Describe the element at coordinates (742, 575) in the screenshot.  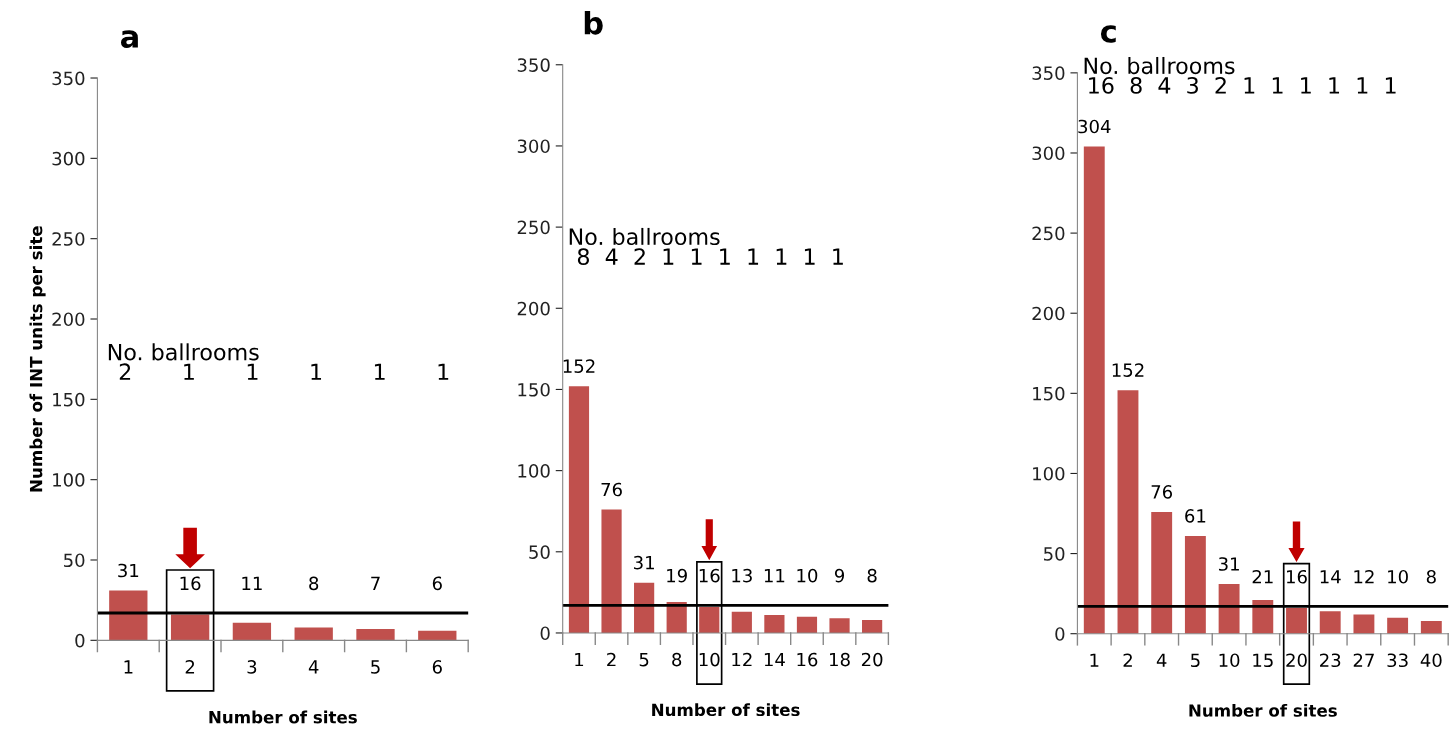
I see `data-label: 13` at that location.